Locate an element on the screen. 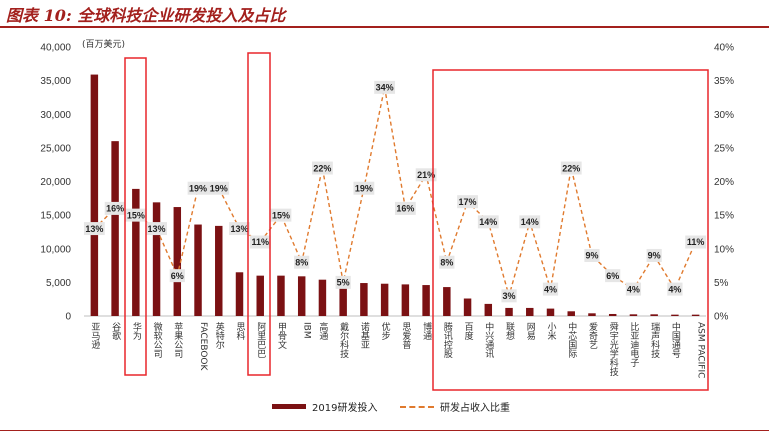 The height and width of the screenshot is (436, 769). y-left-tick-label: 40,000 is located at coordinates (55, 48).